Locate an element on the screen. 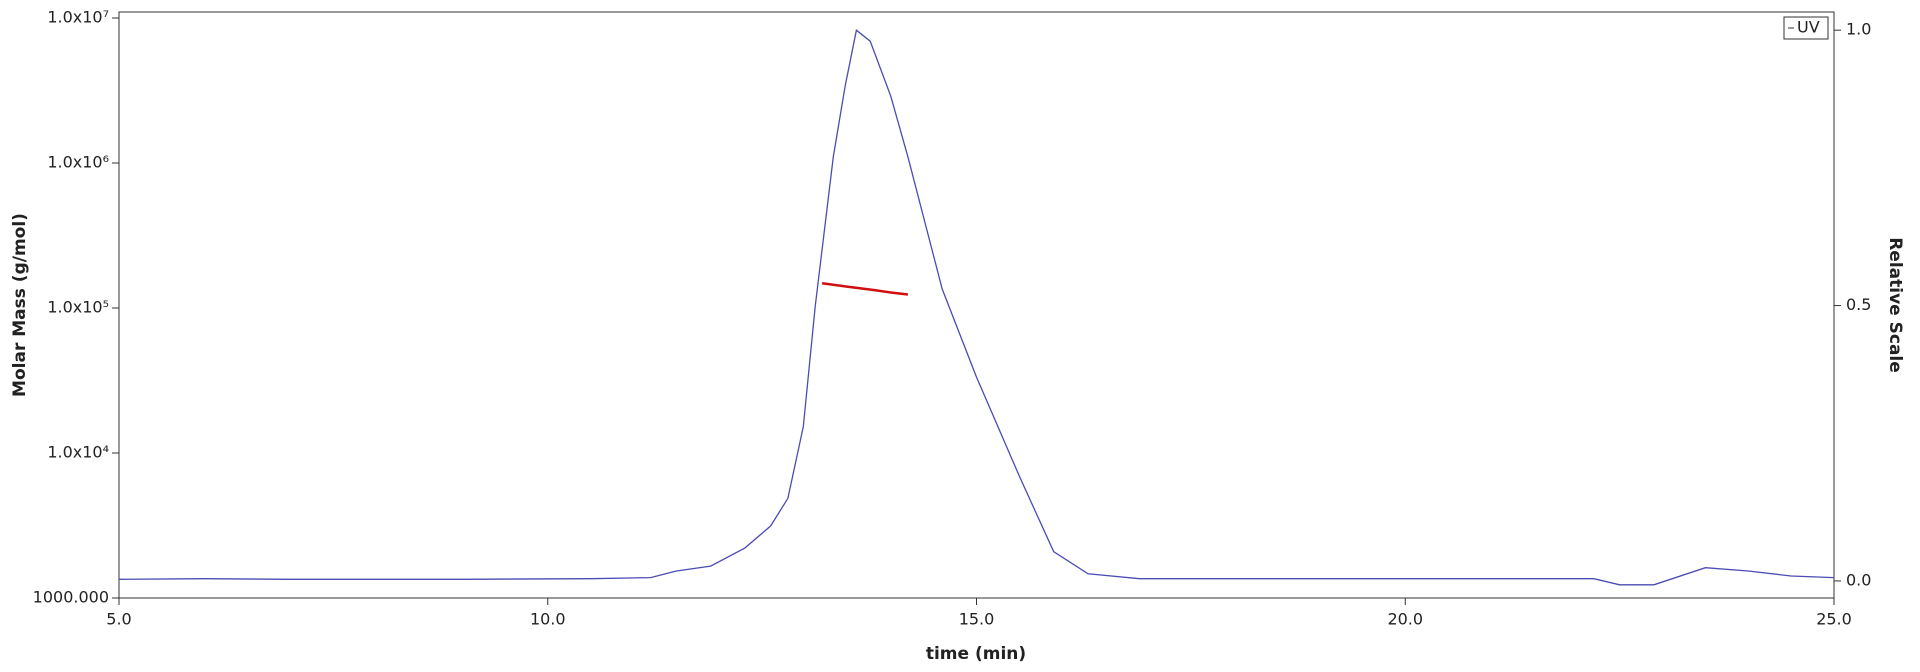 This screenshot has width=1920, height=672. y2-tick-label: 1.0 is located at coordinates (1858, 29).